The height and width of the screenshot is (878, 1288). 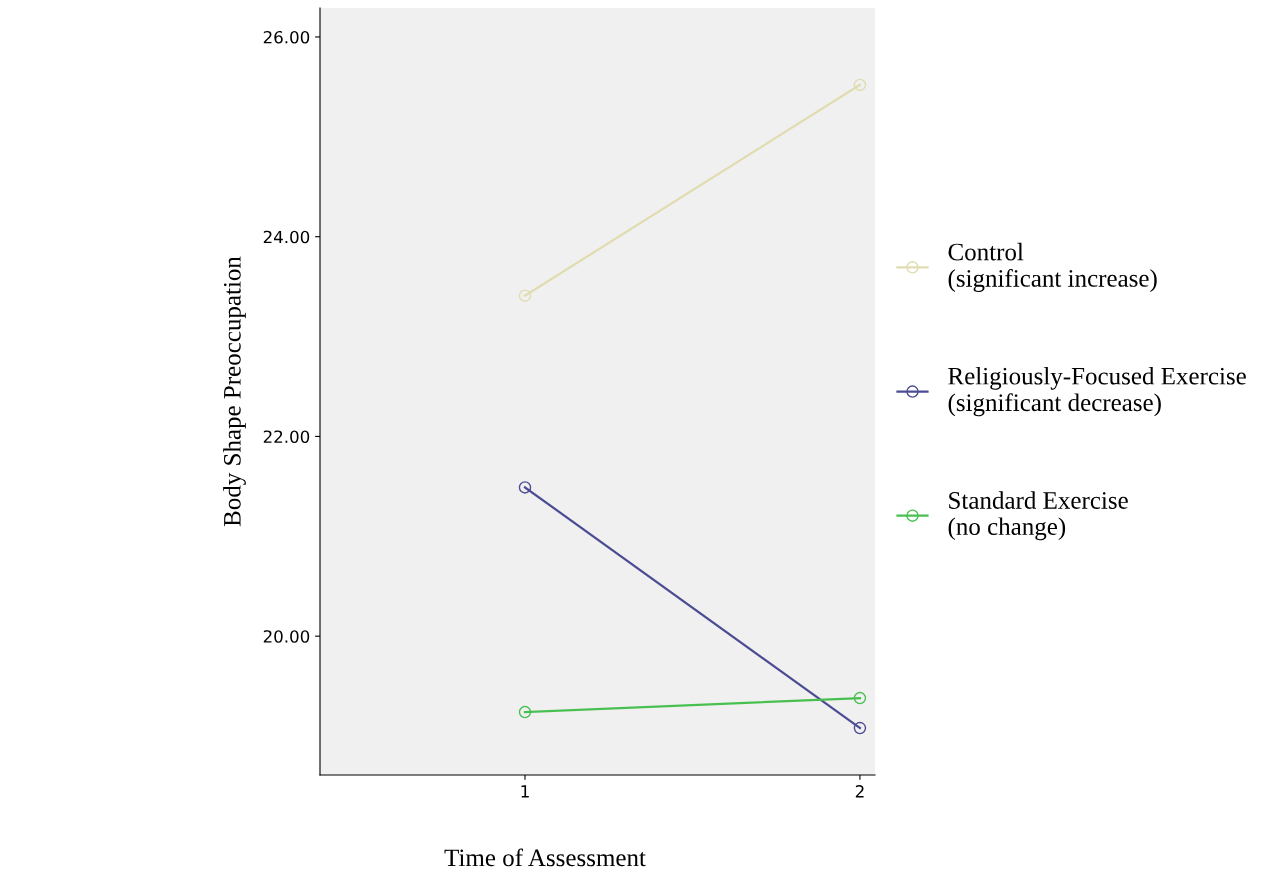 What do you see at coordinates (286, 636) in the screenshot?
I see `y-tick-label: 20.00` at bounding box center [286, 636].